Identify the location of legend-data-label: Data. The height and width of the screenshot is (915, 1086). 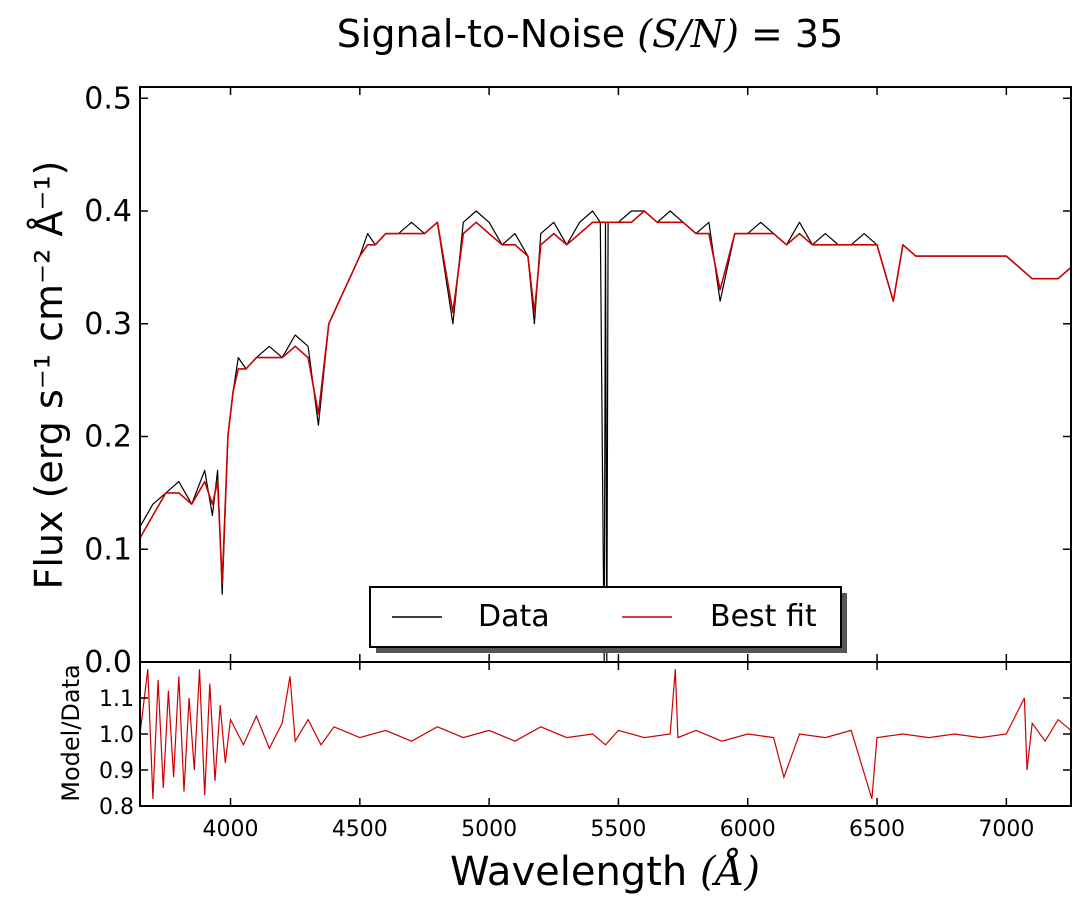
(514, 616).